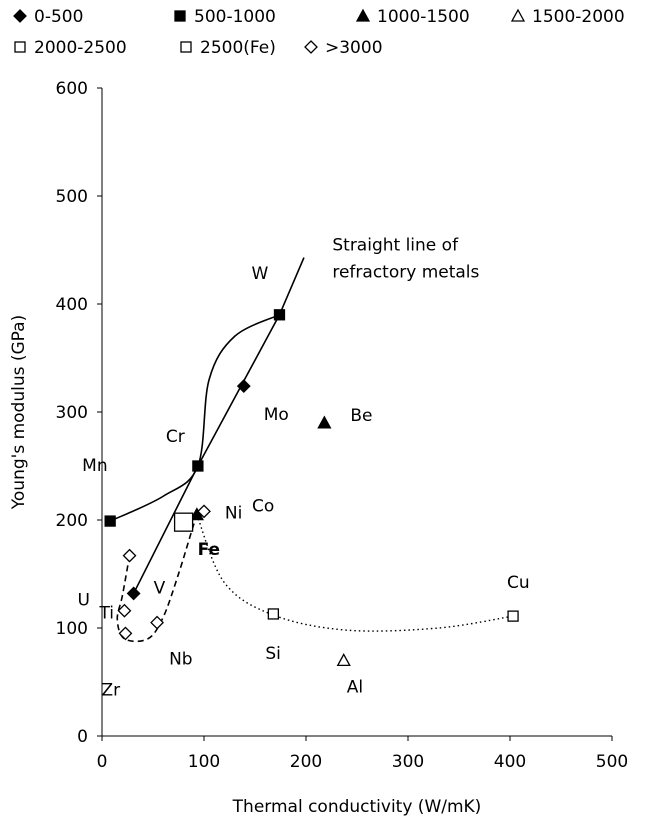  Describe the element at coordinates (110, 521) in the screenshot. I see `point-mn` at that location.